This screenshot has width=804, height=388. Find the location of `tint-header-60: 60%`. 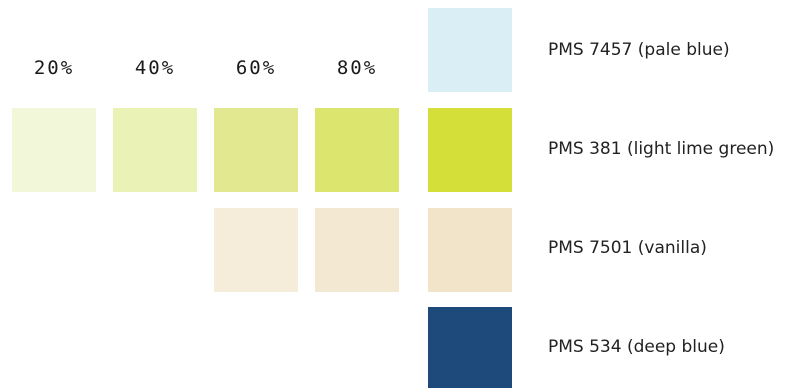

tint-header-60: 60% is located at coordinates (256, 68).